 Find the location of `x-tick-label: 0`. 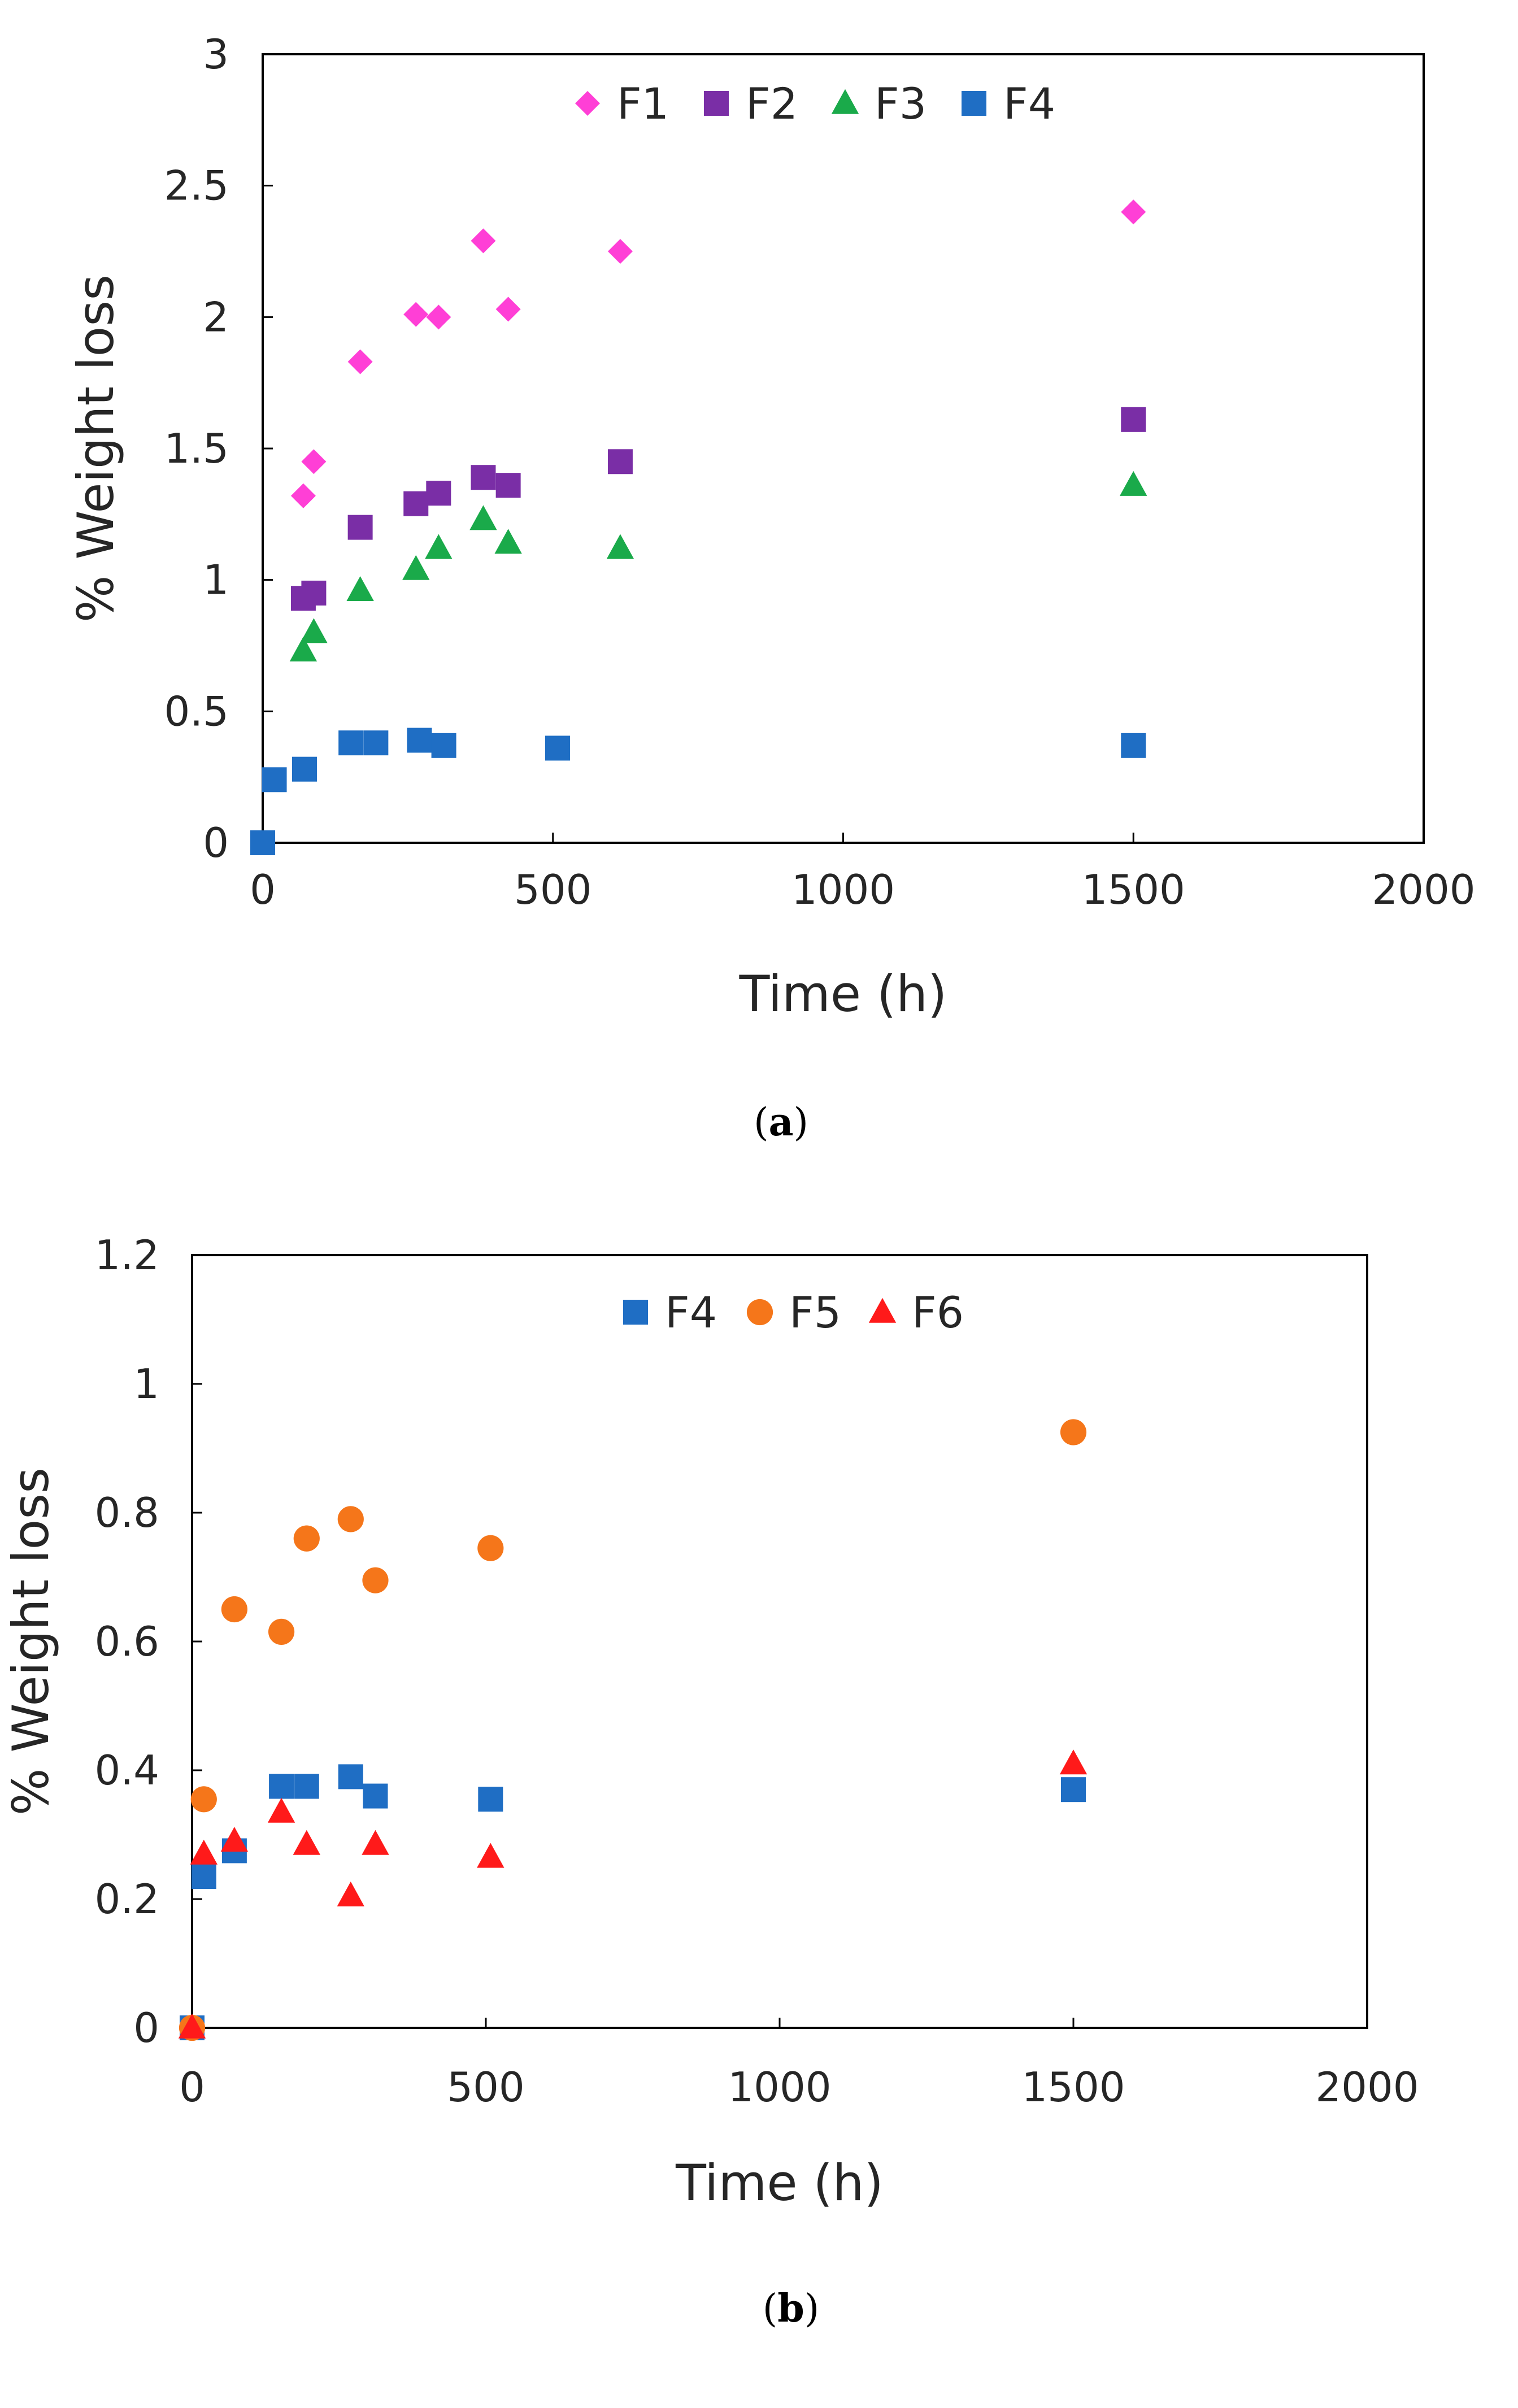

x-tick-label: 0 is located at coordinates (192, 2087).